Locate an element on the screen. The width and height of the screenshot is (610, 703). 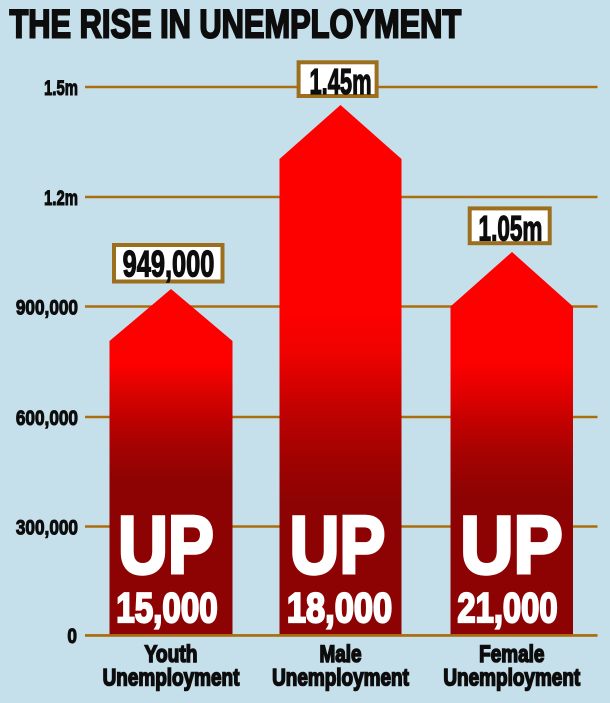
svg-text: 949,000 is located at coordinates (169, 264).